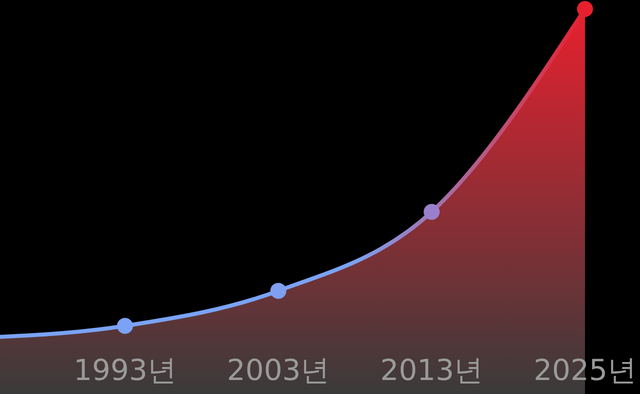 The image size is (640, 394). What do you see at coordinates (278, 370) in the screenshot?
I see `x-tick-label: 2003년` at bounding box center [278, 370].